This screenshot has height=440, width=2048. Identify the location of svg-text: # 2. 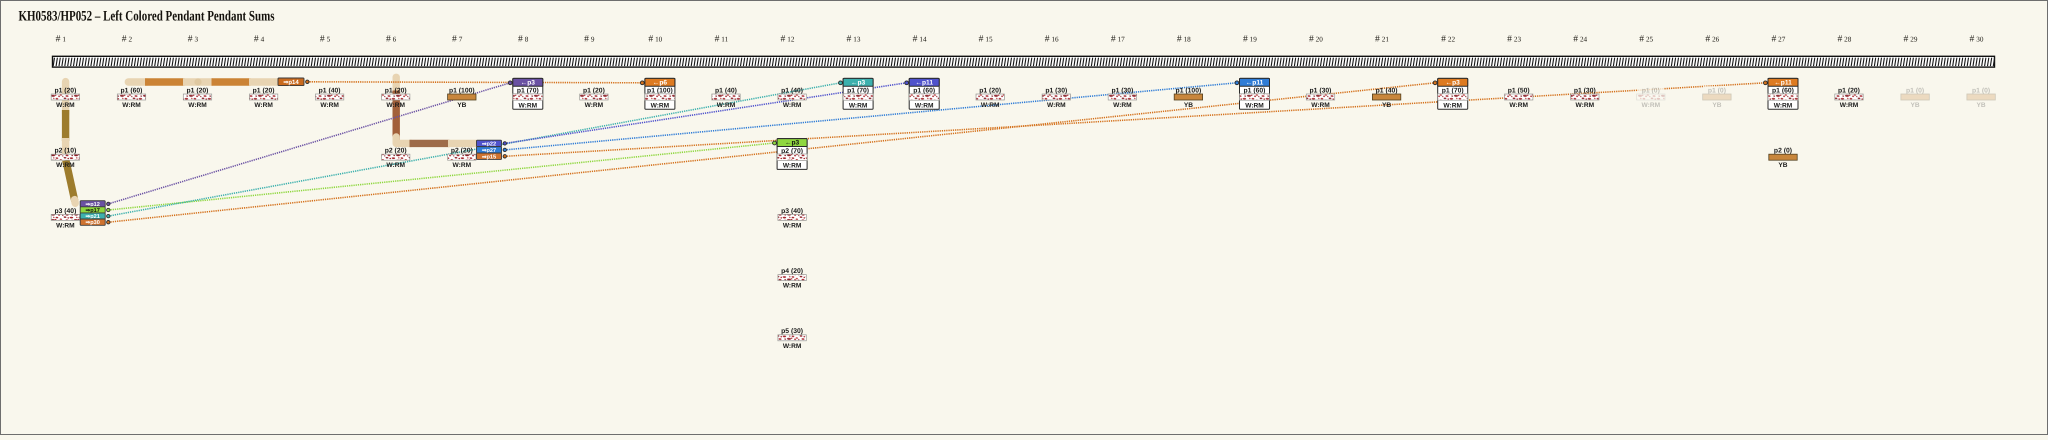
(127, 39).